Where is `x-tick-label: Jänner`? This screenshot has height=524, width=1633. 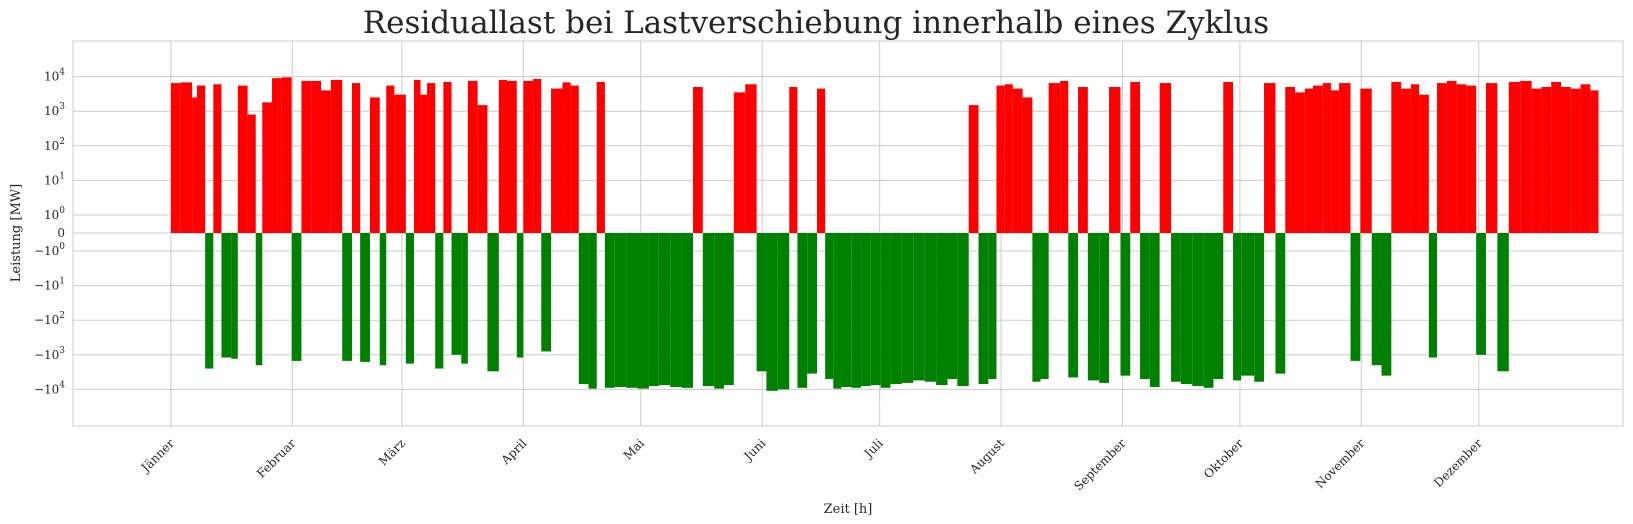 x-tick-label: Jänner is located at coordinates (157, 456).